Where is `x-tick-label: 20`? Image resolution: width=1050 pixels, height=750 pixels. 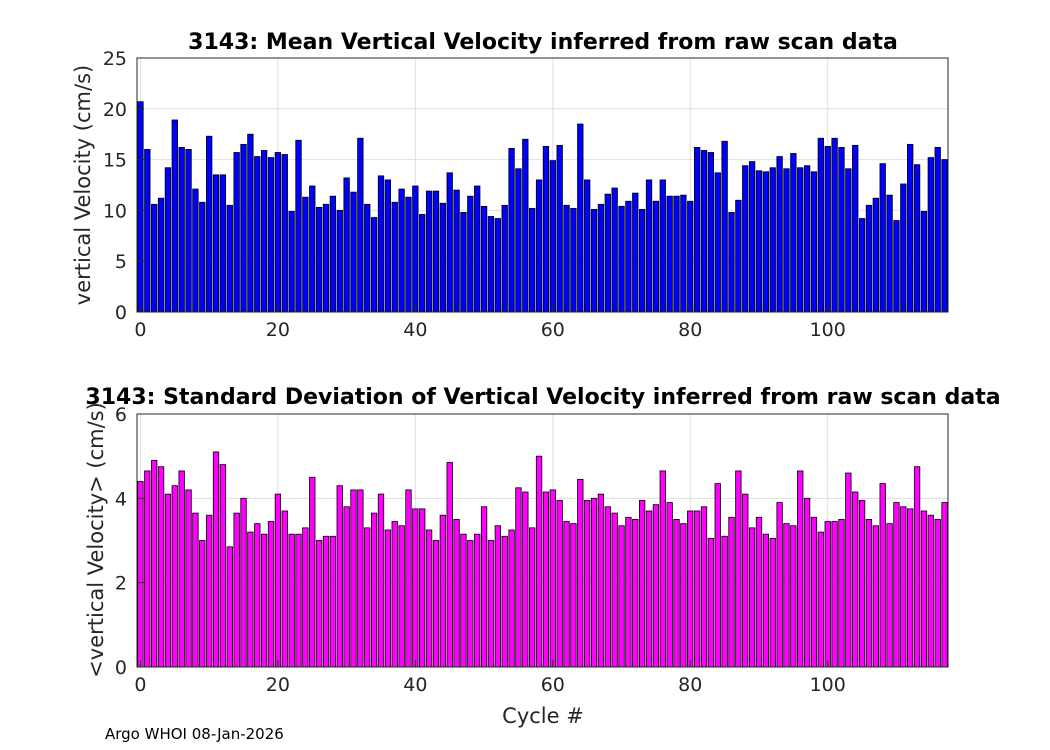 x-tick-label: 20 is located at coordinates (278, 330).